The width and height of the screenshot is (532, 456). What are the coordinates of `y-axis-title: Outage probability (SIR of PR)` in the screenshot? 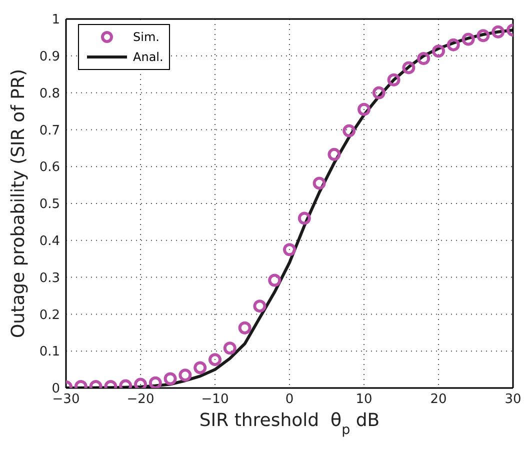 It's located at (18, 203).